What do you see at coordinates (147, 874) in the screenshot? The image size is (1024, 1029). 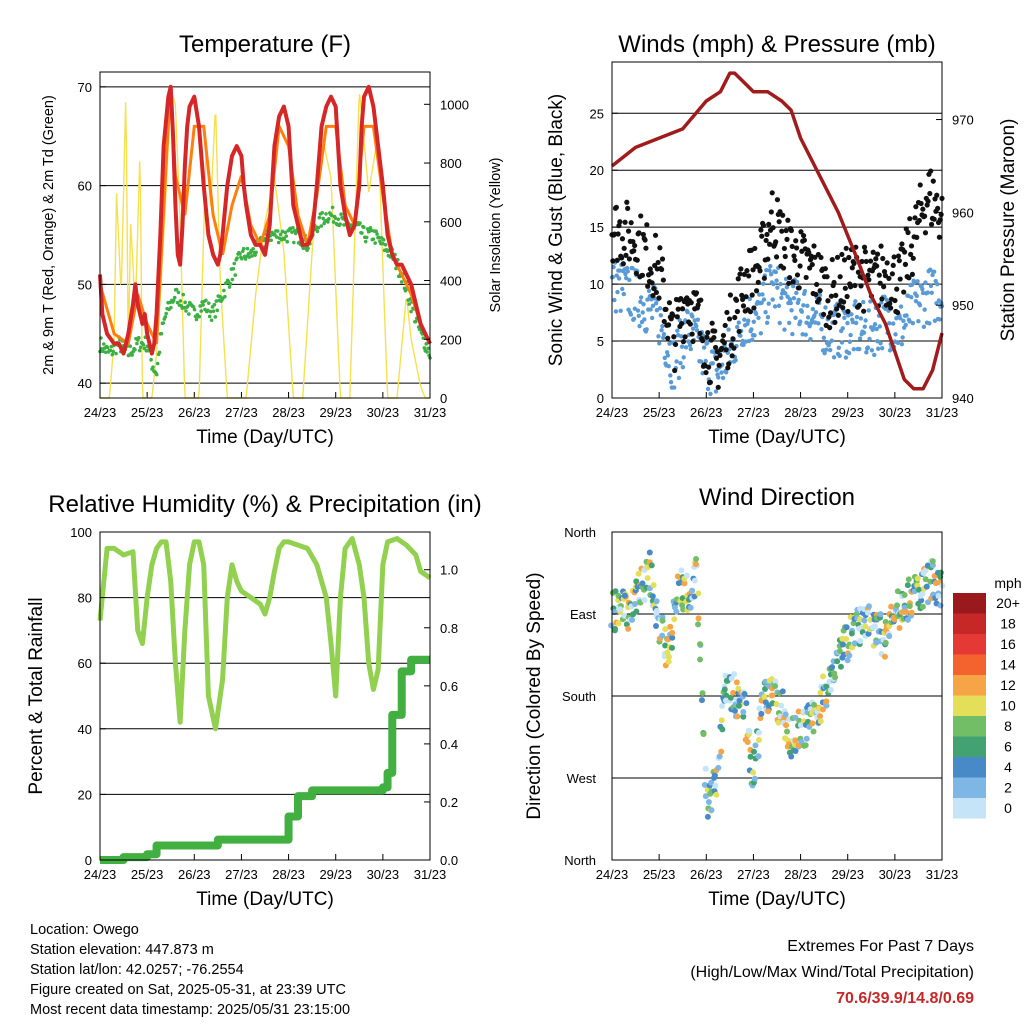 I see `x-tick-label: 25/23` at bounding box center [147, 874].